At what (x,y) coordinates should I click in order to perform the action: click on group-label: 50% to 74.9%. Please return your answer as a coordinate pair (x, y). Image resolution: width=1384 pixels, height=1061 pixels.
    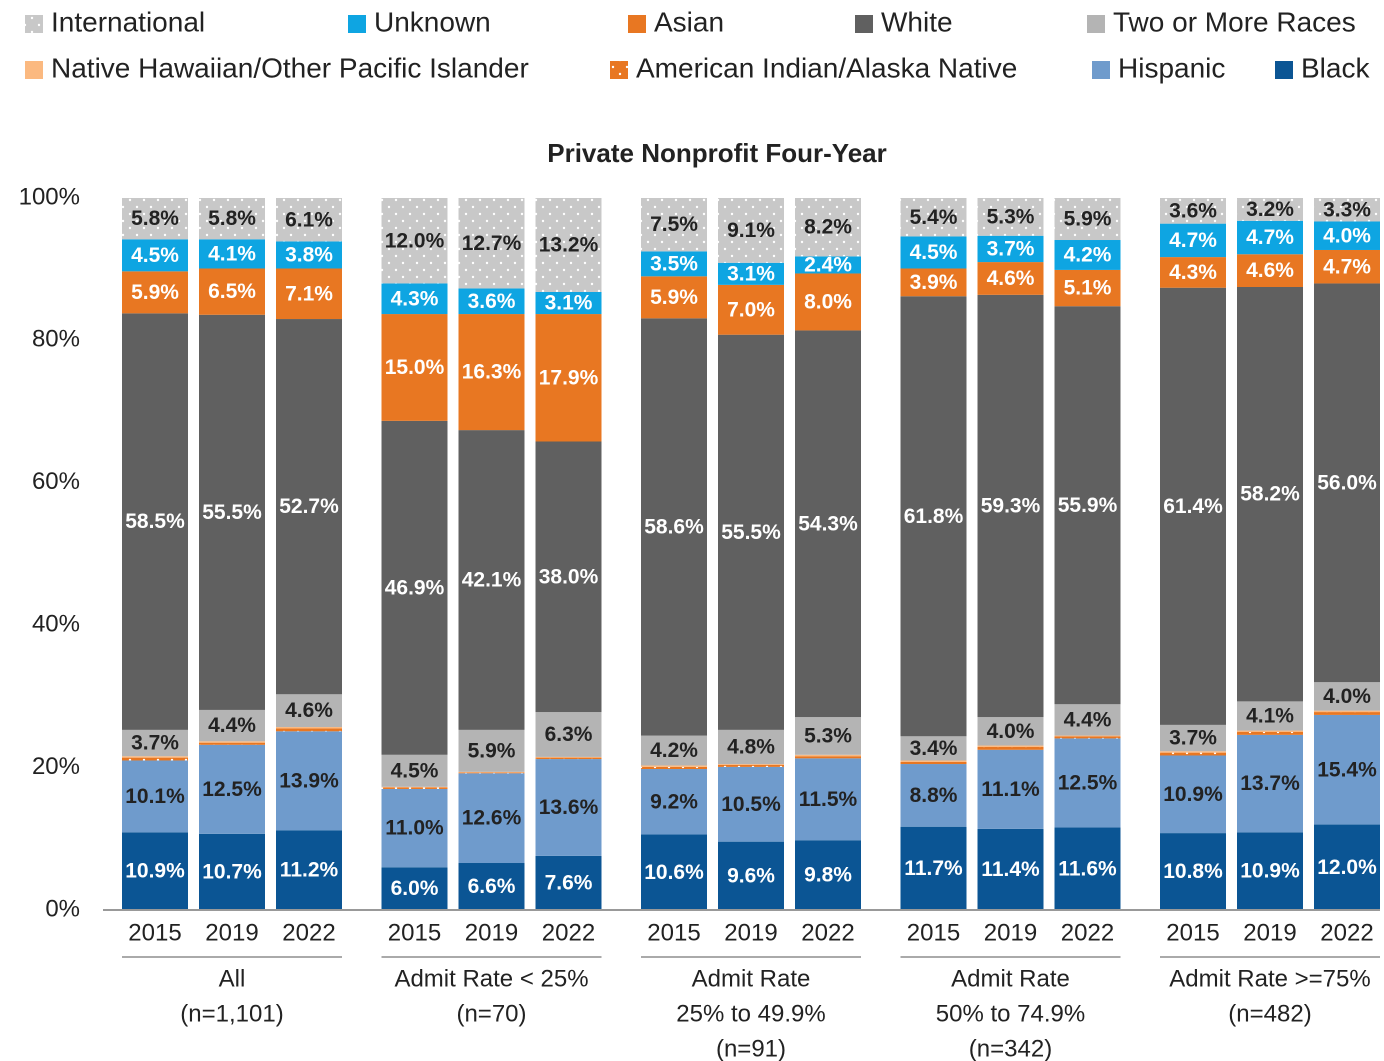
    Looking at the image, I should click on (1010, 1013).